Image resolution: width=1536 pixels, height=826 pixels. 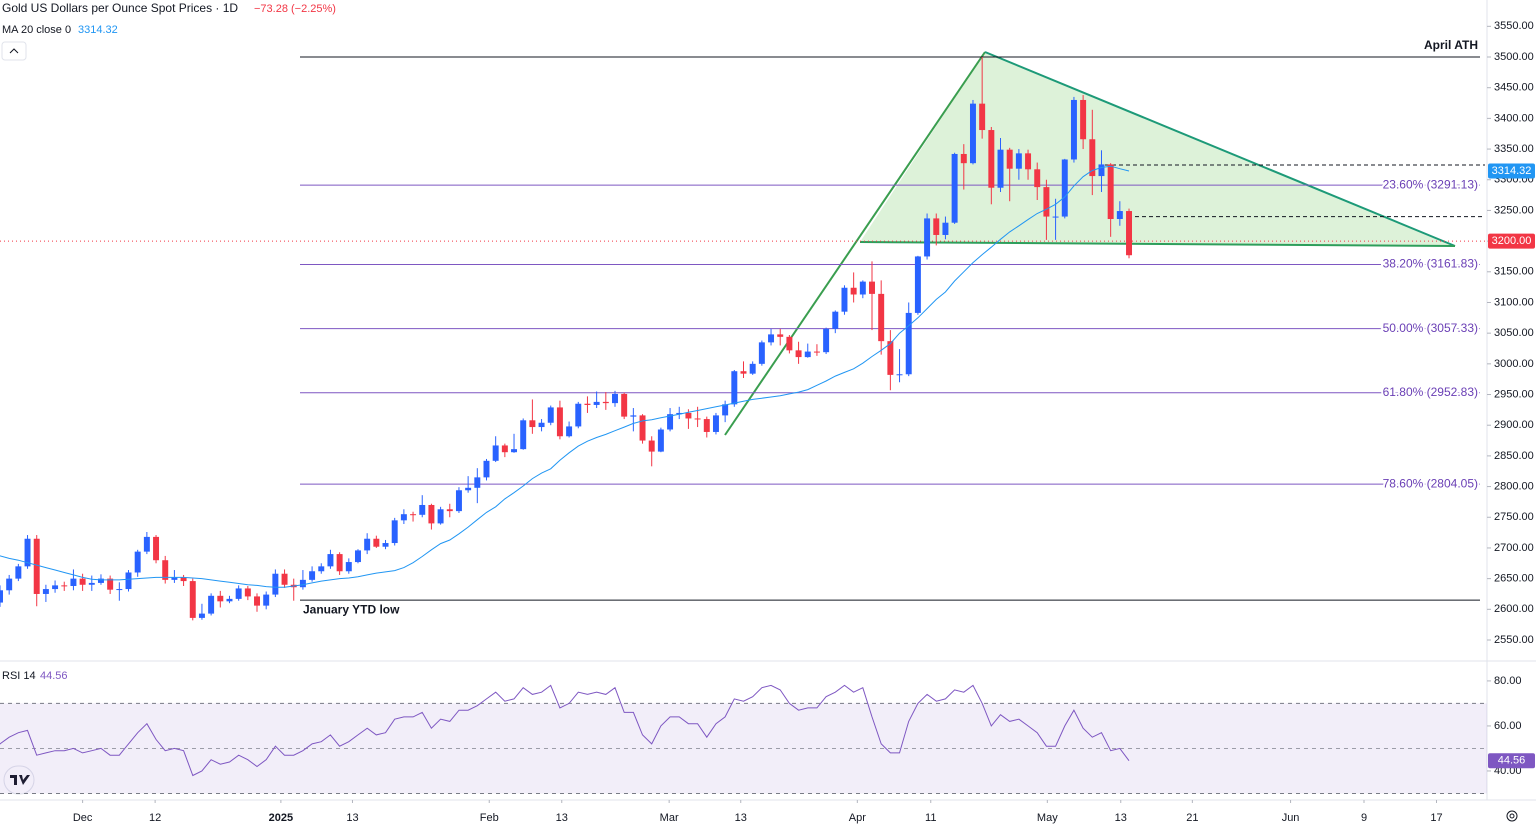 What do you see at coordinates (1364, 818) in the screenshot?
I see `x-tick-label: 9` at bounding box center [1364, 818].